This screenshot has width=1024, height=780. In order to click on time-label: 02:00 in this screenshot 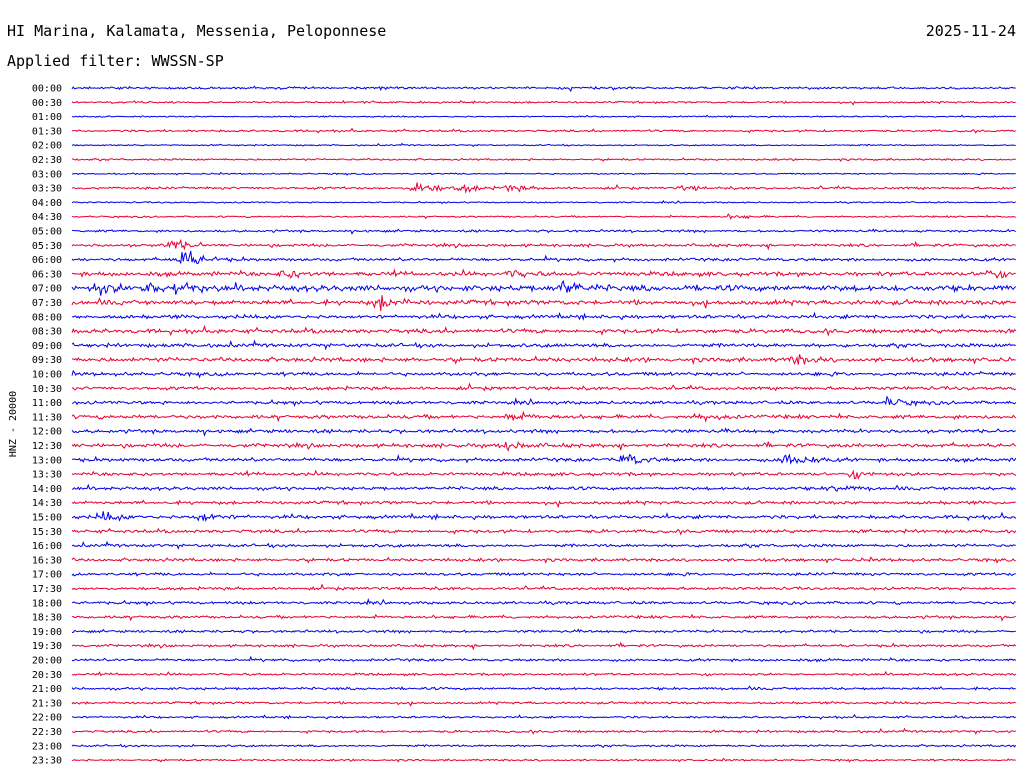, I will do `click(47, 146)`.